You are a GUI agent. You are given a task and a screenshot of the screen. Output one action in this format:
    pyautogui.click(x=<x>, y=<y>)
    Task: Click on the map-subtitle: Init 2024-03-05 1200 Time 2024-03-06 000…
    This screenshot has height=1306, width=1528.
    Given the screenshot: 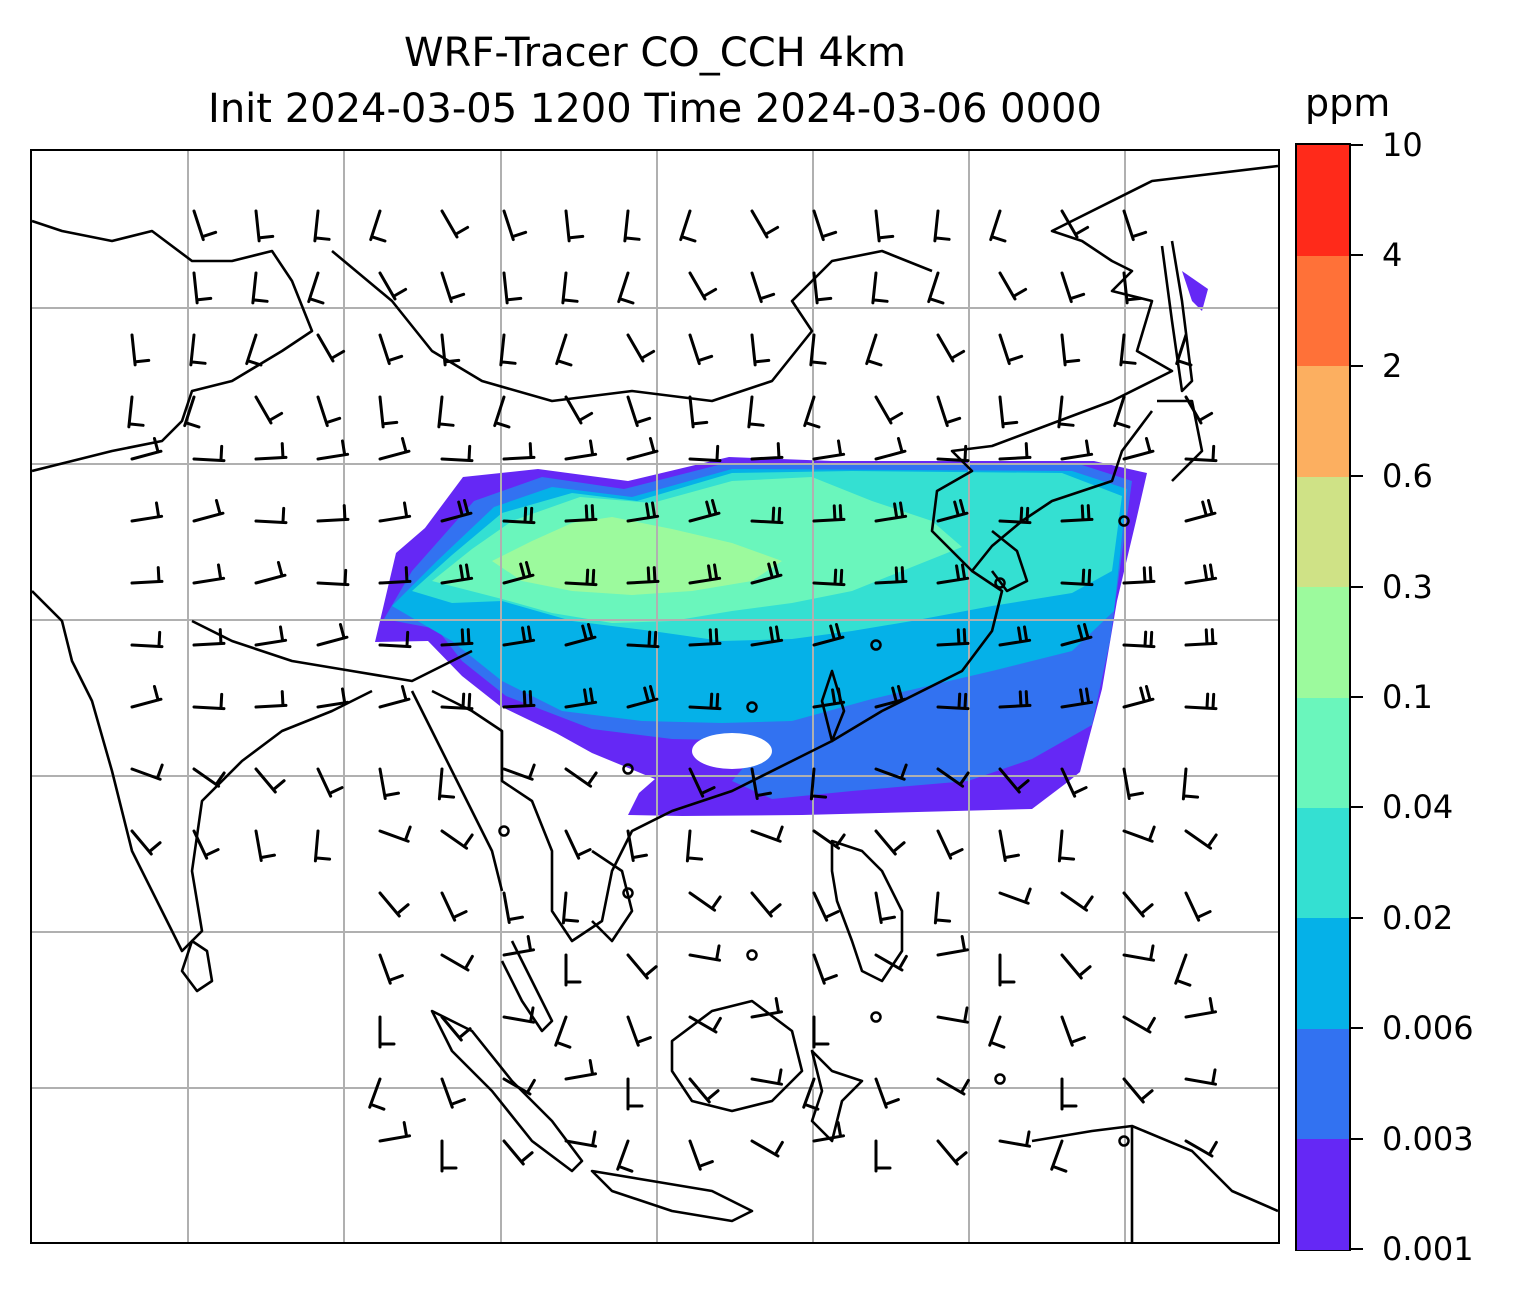 What is the action you would take?
    pyautogui.click(x=655, y=109)
    